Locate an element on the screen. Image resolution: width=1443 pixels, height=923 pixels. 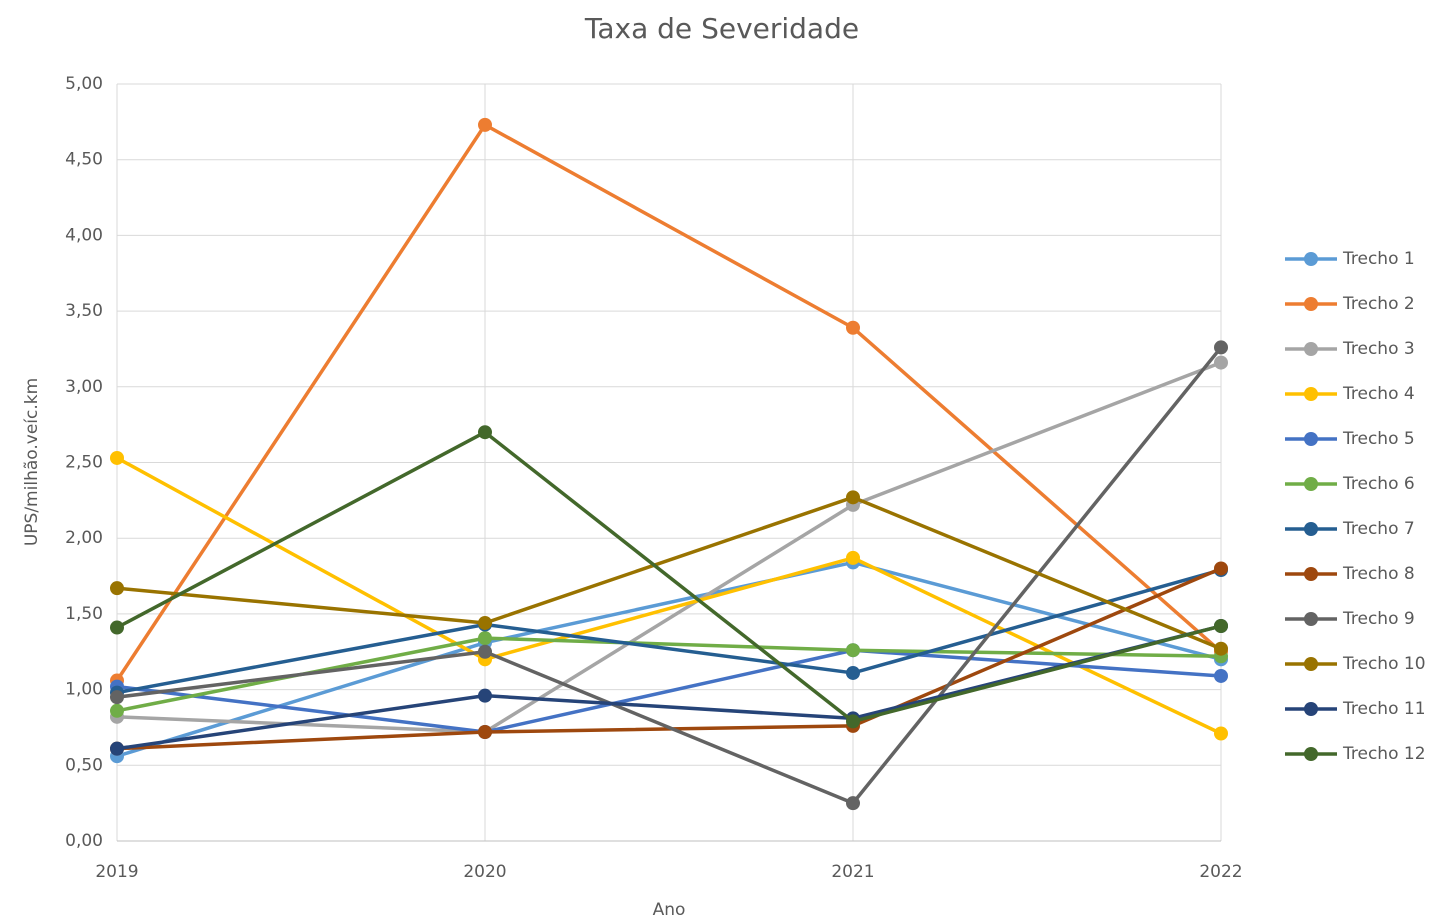
legend-label: Trecho 4 is located at coordinates (1378, 394).